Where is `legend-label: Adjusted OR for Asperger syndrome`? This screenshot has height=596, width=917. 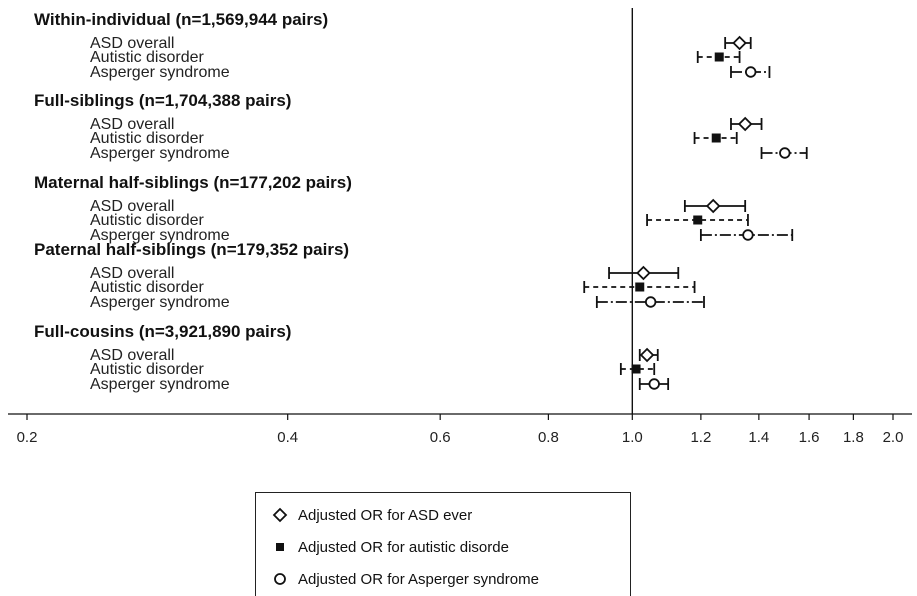 legend-label: Adjusted OR for Asperger syndrome is located at coordinates (418, 579).